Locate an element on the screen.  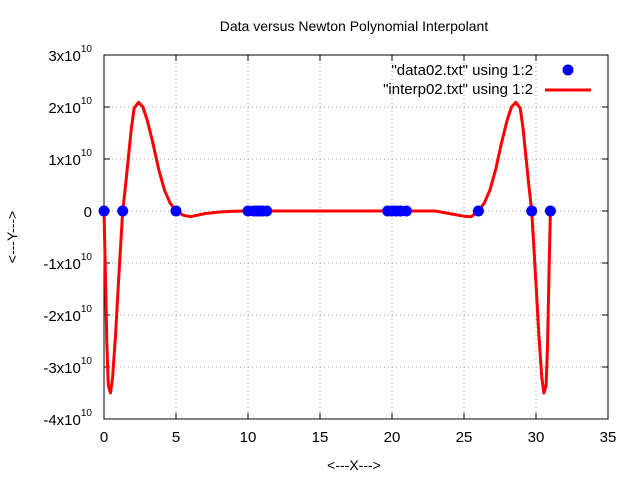
x-tick-label: 30 is located at coordinates (536, 437).